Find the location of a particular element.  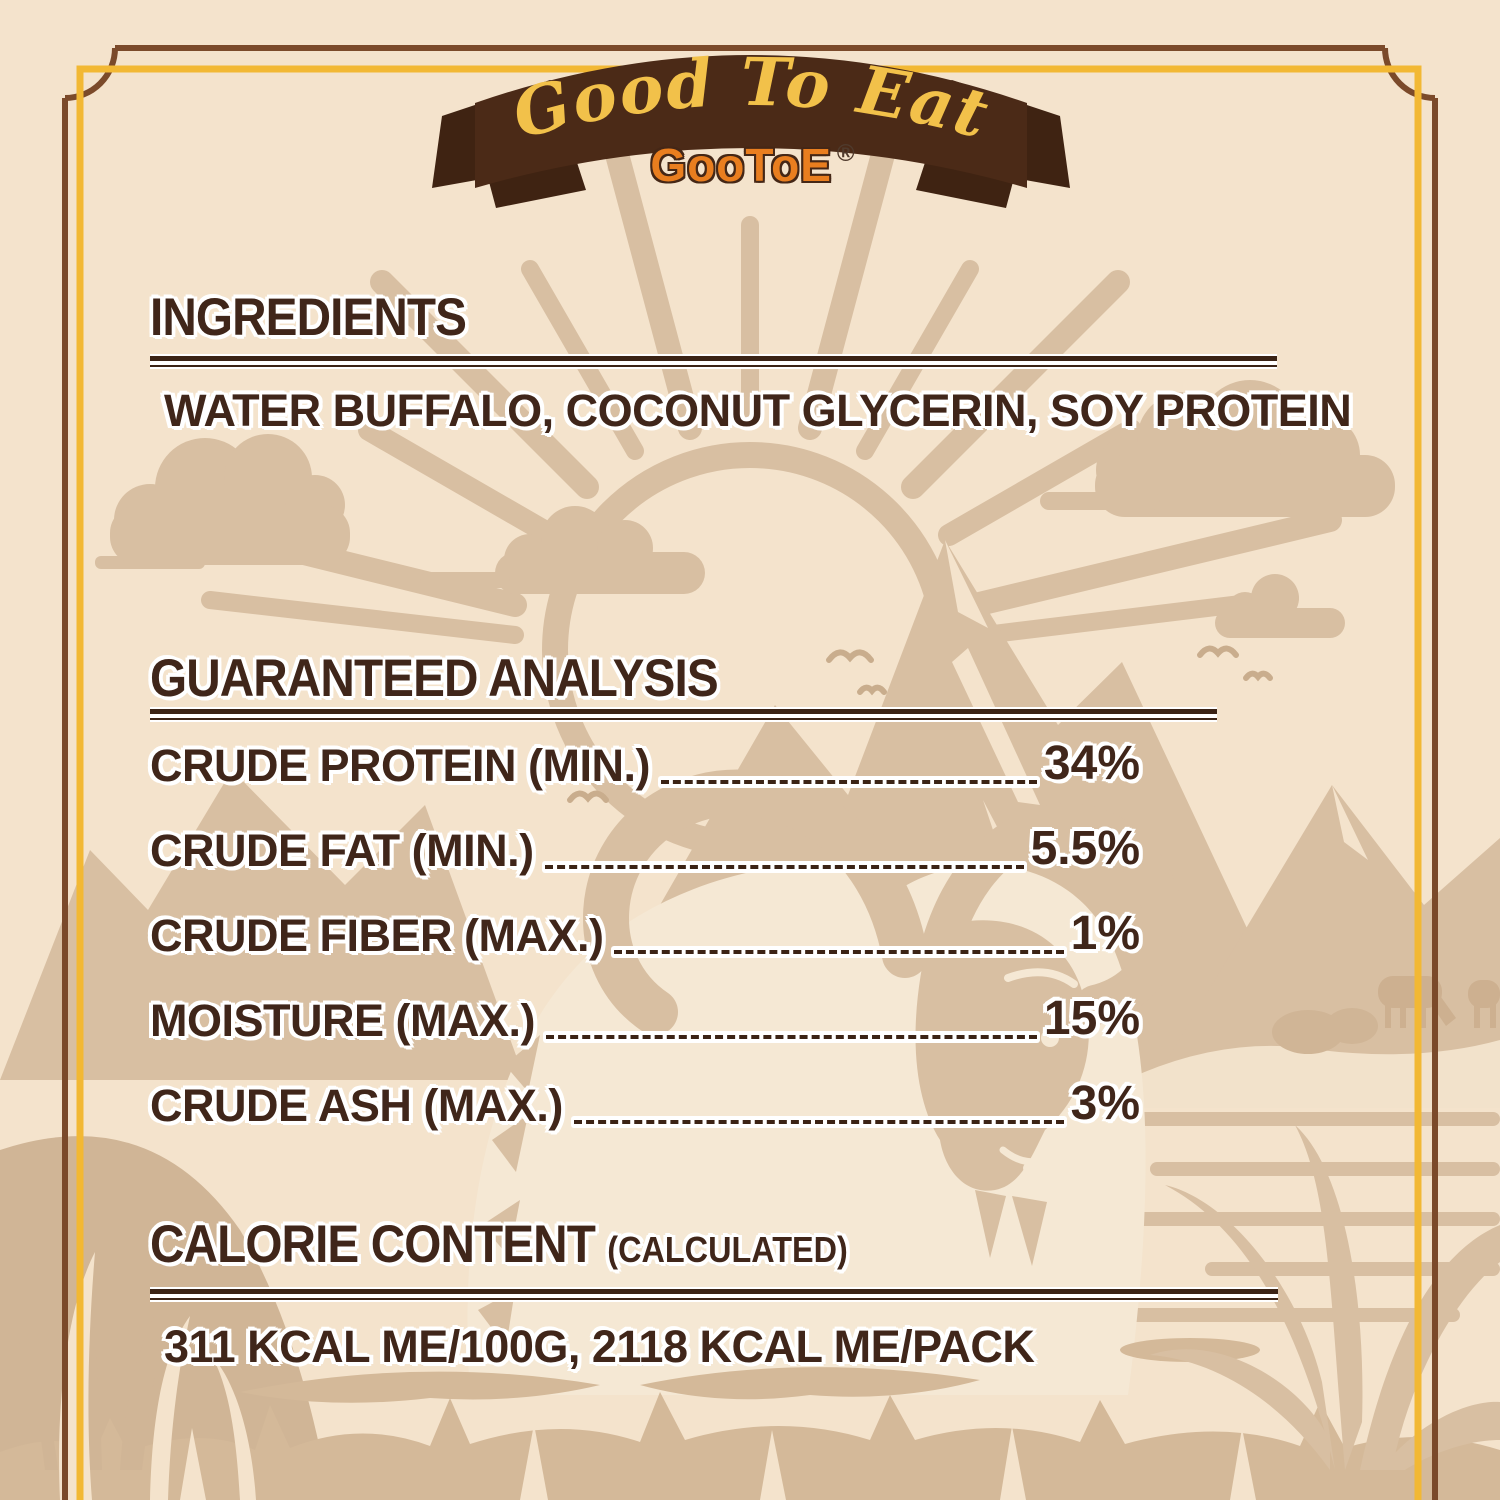

analysis-row-crude-ash: CRUDE ASH (MAX.) 3% is located at coordinates (645, 1103).